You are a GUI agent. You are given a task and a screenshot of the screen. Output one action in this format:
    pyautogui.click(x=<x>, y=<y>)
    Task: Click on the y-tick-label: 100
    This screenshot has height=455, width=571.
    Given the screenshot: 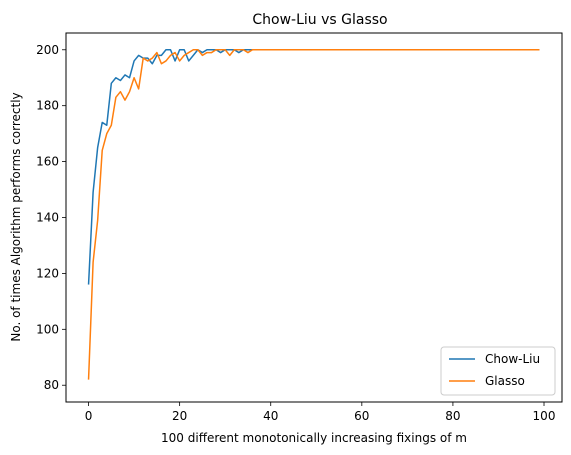 What is the action you would take?
    pyautogui.click(x=47, y=329)
    